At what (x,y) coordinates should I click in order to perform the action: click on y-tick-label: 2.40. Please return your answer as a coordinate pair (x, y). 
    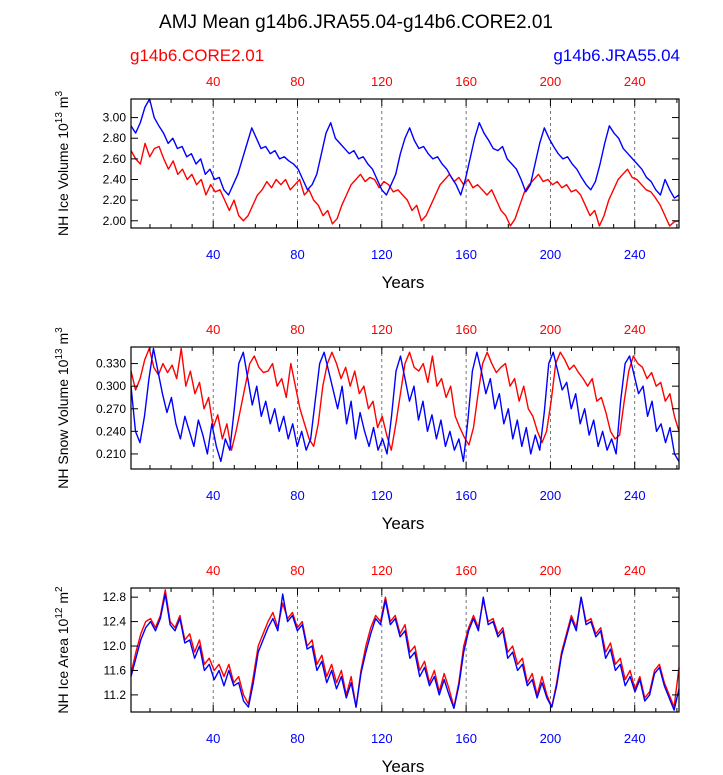
    Looking at the image, I should click on (115, 179).